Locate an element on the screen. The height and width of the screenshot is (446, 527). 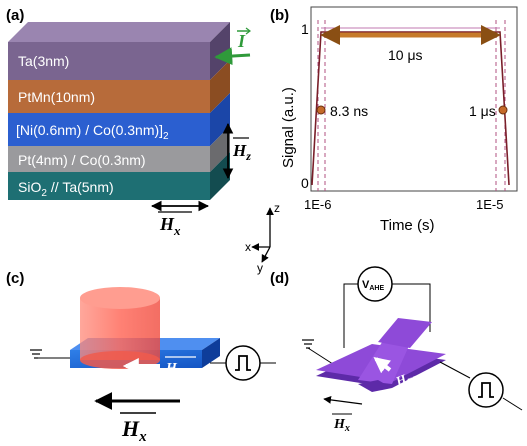
sample-side-face is located at coordinates (211, 353).